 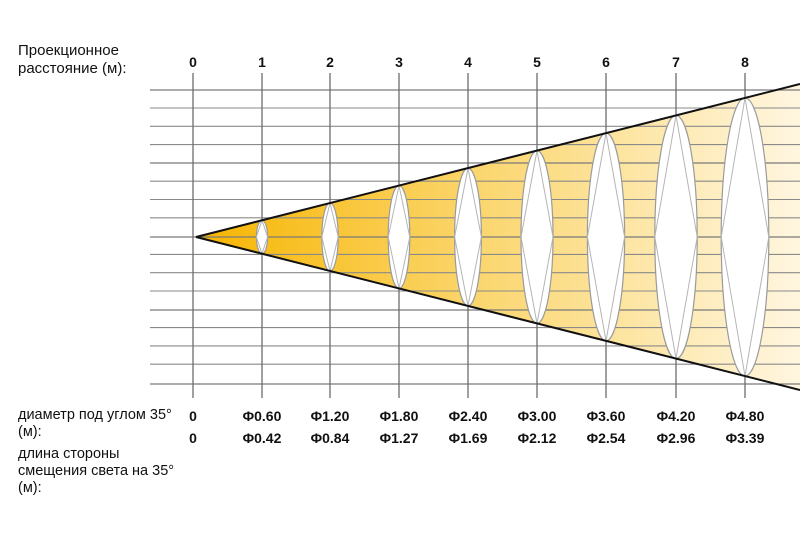 I want to click on side-length-value: Φ2.12, so click(x=537, y=438).